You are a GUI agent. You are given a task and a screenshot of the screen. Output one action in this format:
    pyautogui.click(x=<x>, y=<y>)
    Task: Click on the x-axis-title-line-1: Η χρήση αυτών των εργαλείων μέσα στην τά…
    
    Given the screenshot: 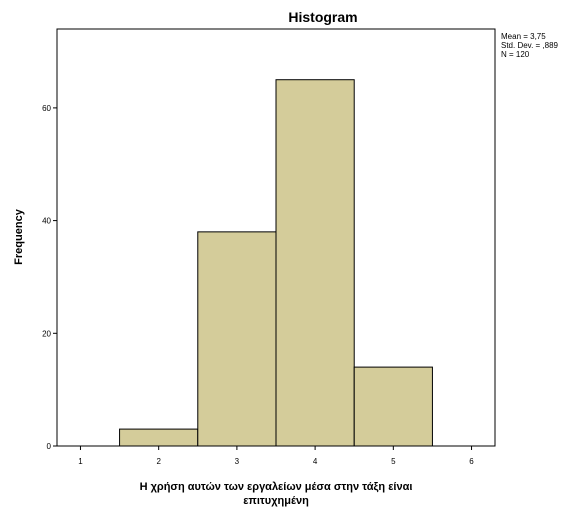 What is the action you would take?
    pyautogui.click(x=276, y=487)
    